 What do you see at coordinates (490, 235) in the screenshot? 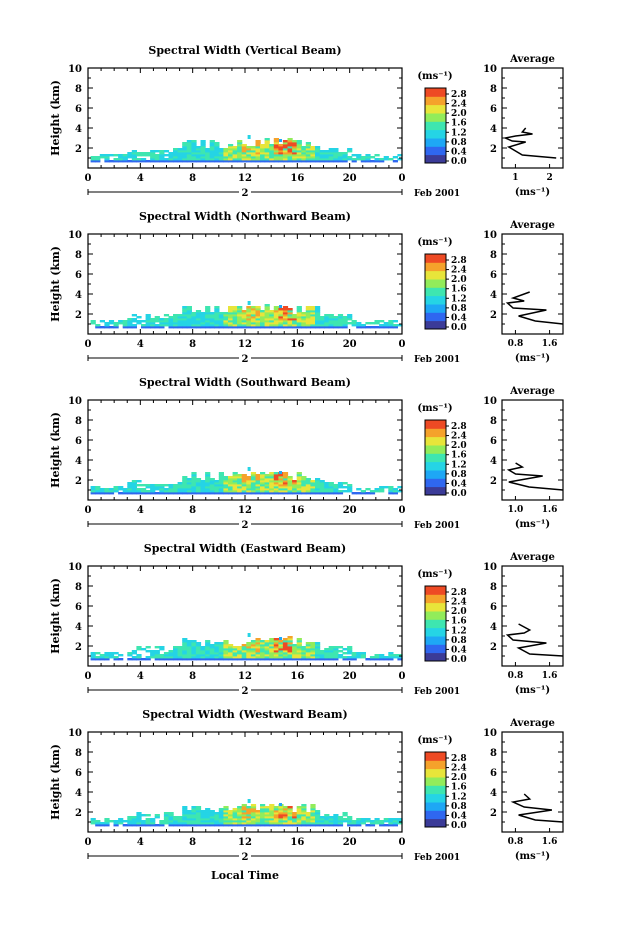
I see `average-y-tick-label: 10` at bounding box center [490, 235].